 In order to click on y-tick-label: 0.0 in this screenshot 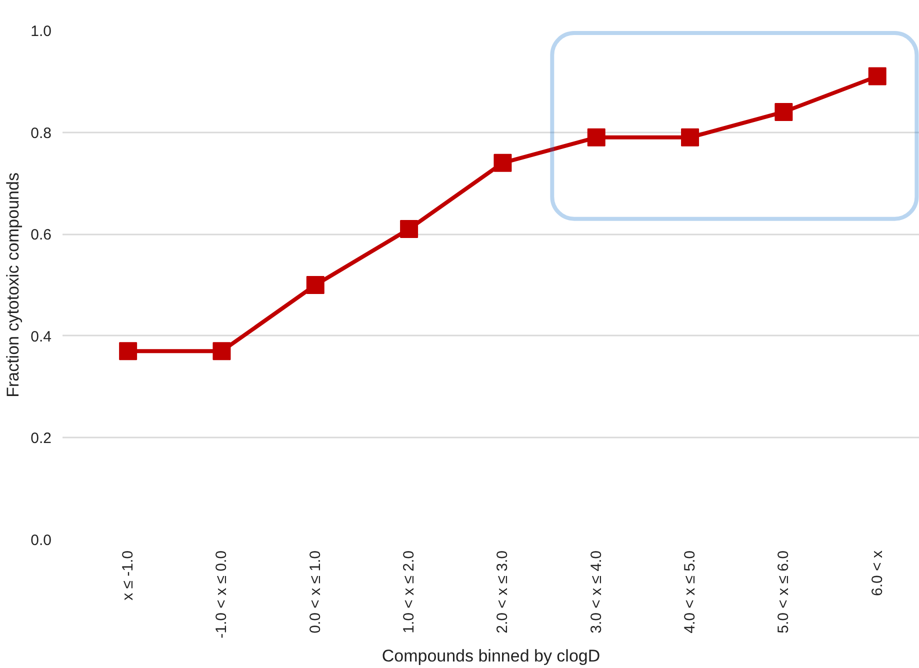, I will do `click(41, 540)`.